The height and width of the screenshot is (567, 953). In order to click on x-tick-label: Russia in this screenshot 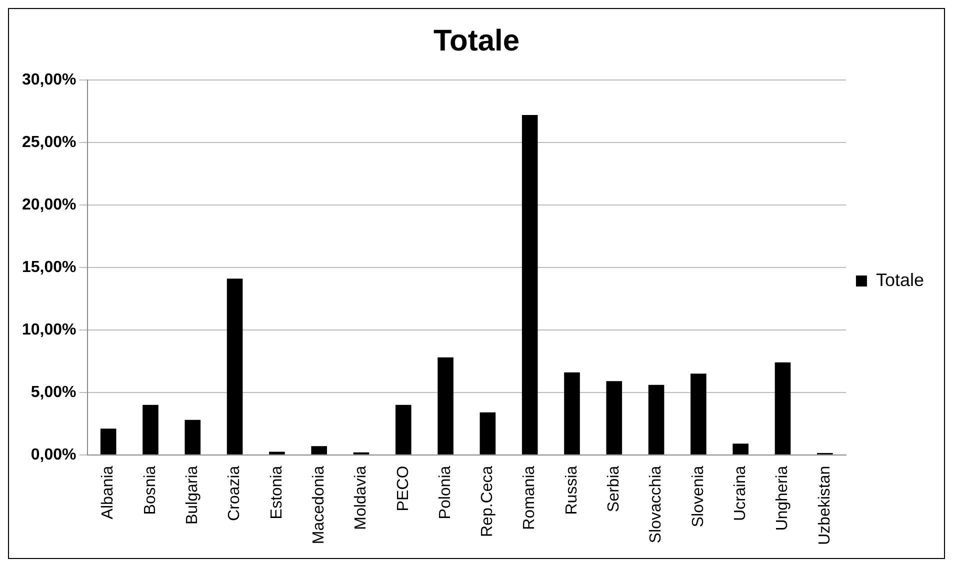, I will do `click(571, 490)`.